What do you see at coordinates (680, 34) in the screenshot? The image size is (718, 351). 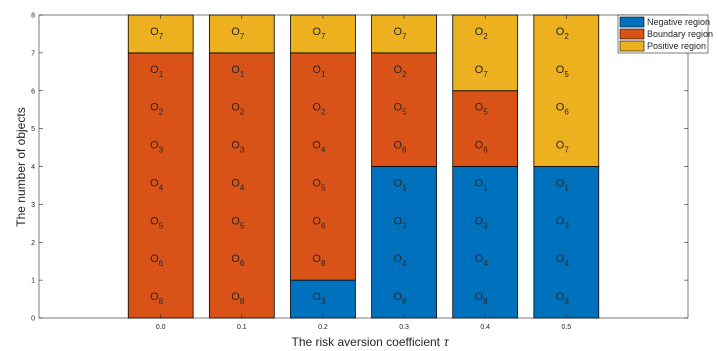 I see `legend-entry: Boundary region` at bounding box center [680, 34].